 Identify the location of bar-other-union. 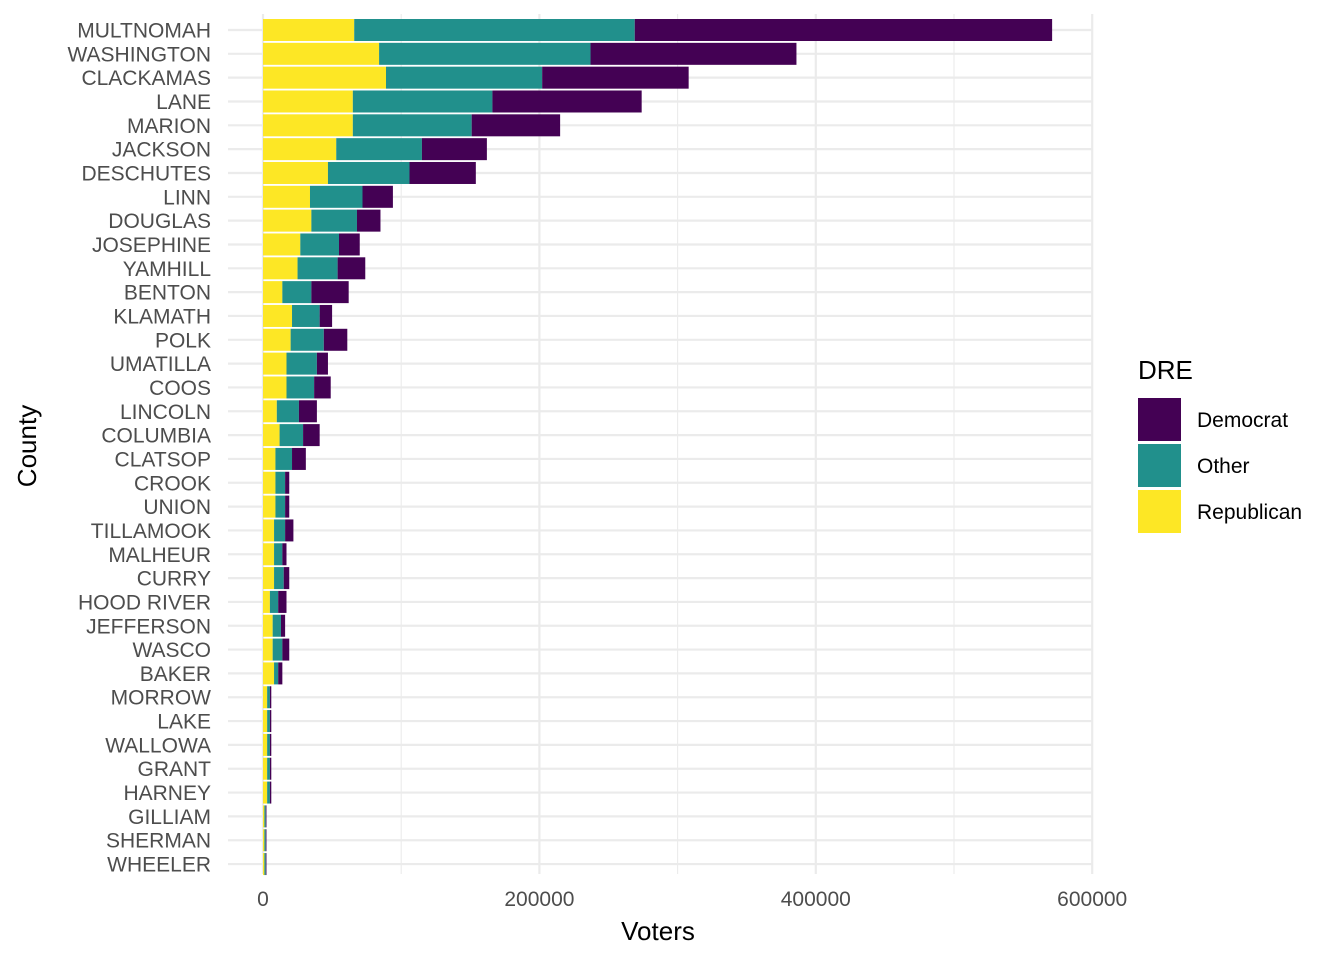
(280, 506).